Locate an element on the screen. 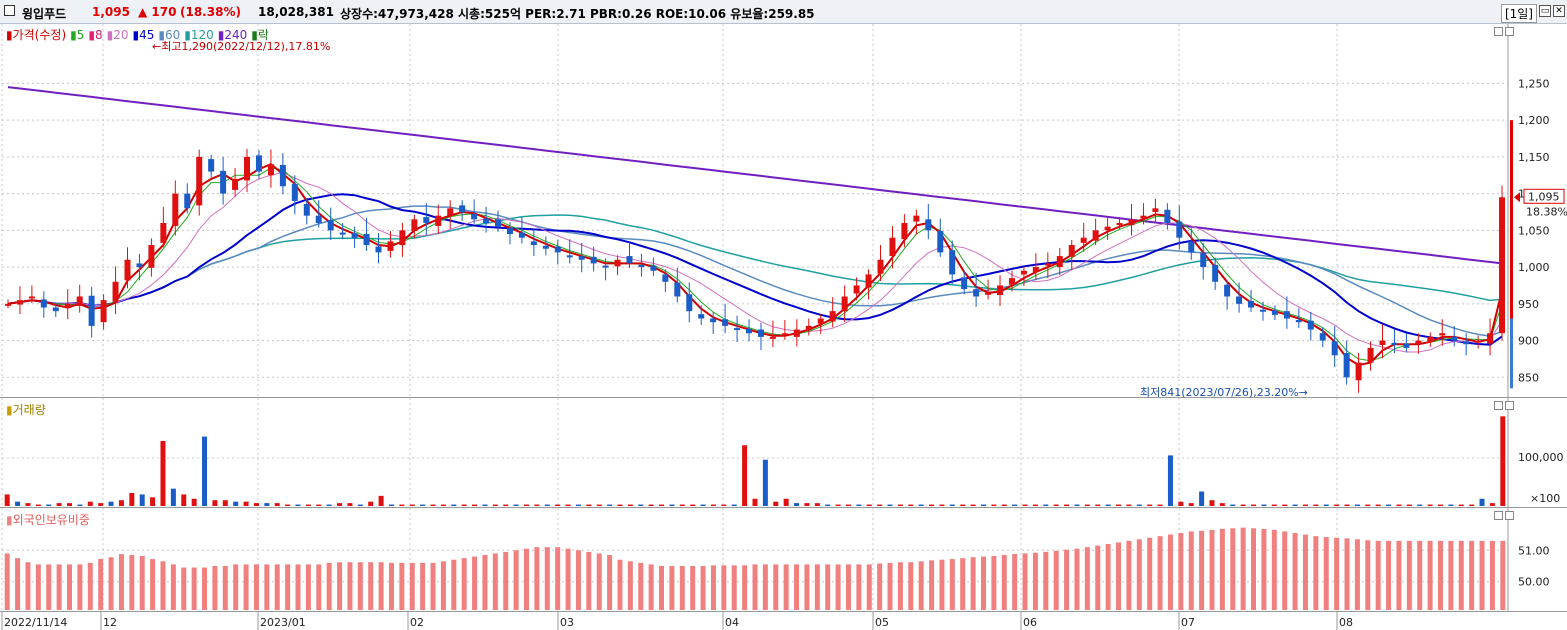  legend-item: ▮60 is located at coordinates (169, 35).